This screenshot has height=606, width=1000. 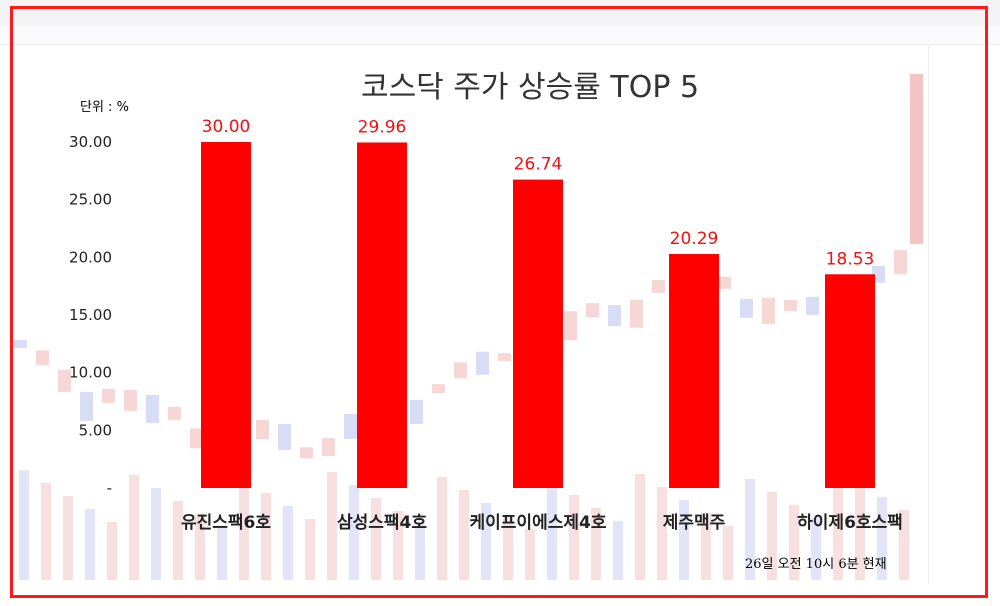 I want to click on y-tick-label: -, so click(x=109, y=488).